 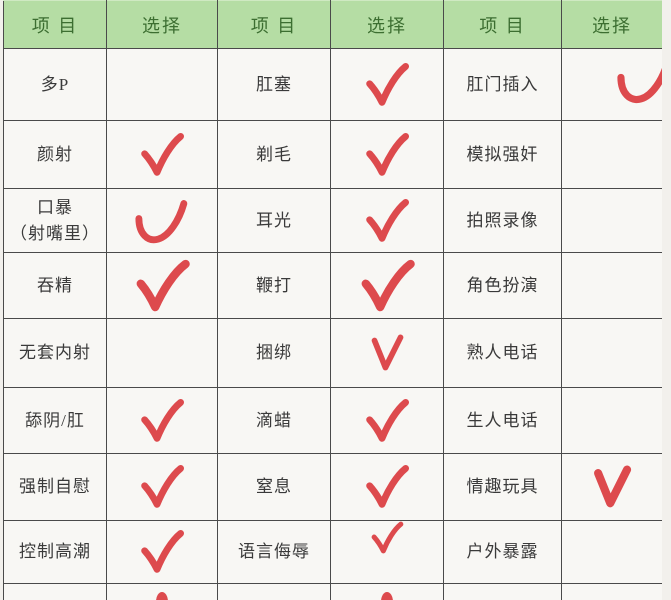 What do you see at coordinates (502, 285) in the screenshot?
I see `item-cell: 角色扮演` at bounding box center [502, 285].